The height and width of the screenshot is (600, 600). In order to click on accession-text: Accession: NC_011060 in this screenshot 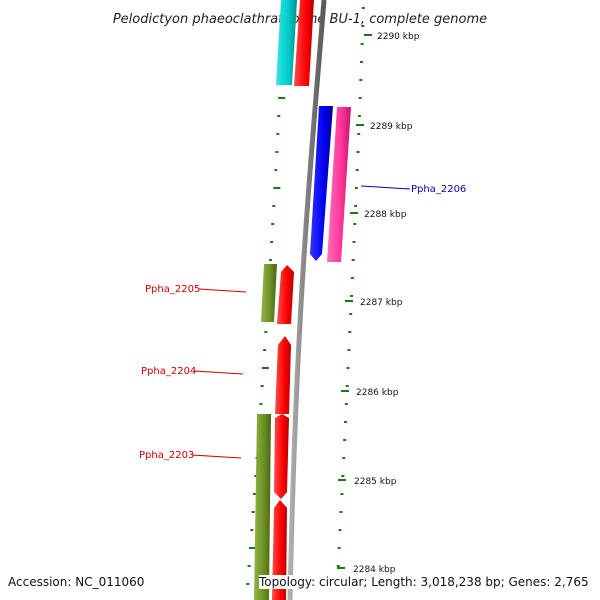, I will do `click(76, 582)`.